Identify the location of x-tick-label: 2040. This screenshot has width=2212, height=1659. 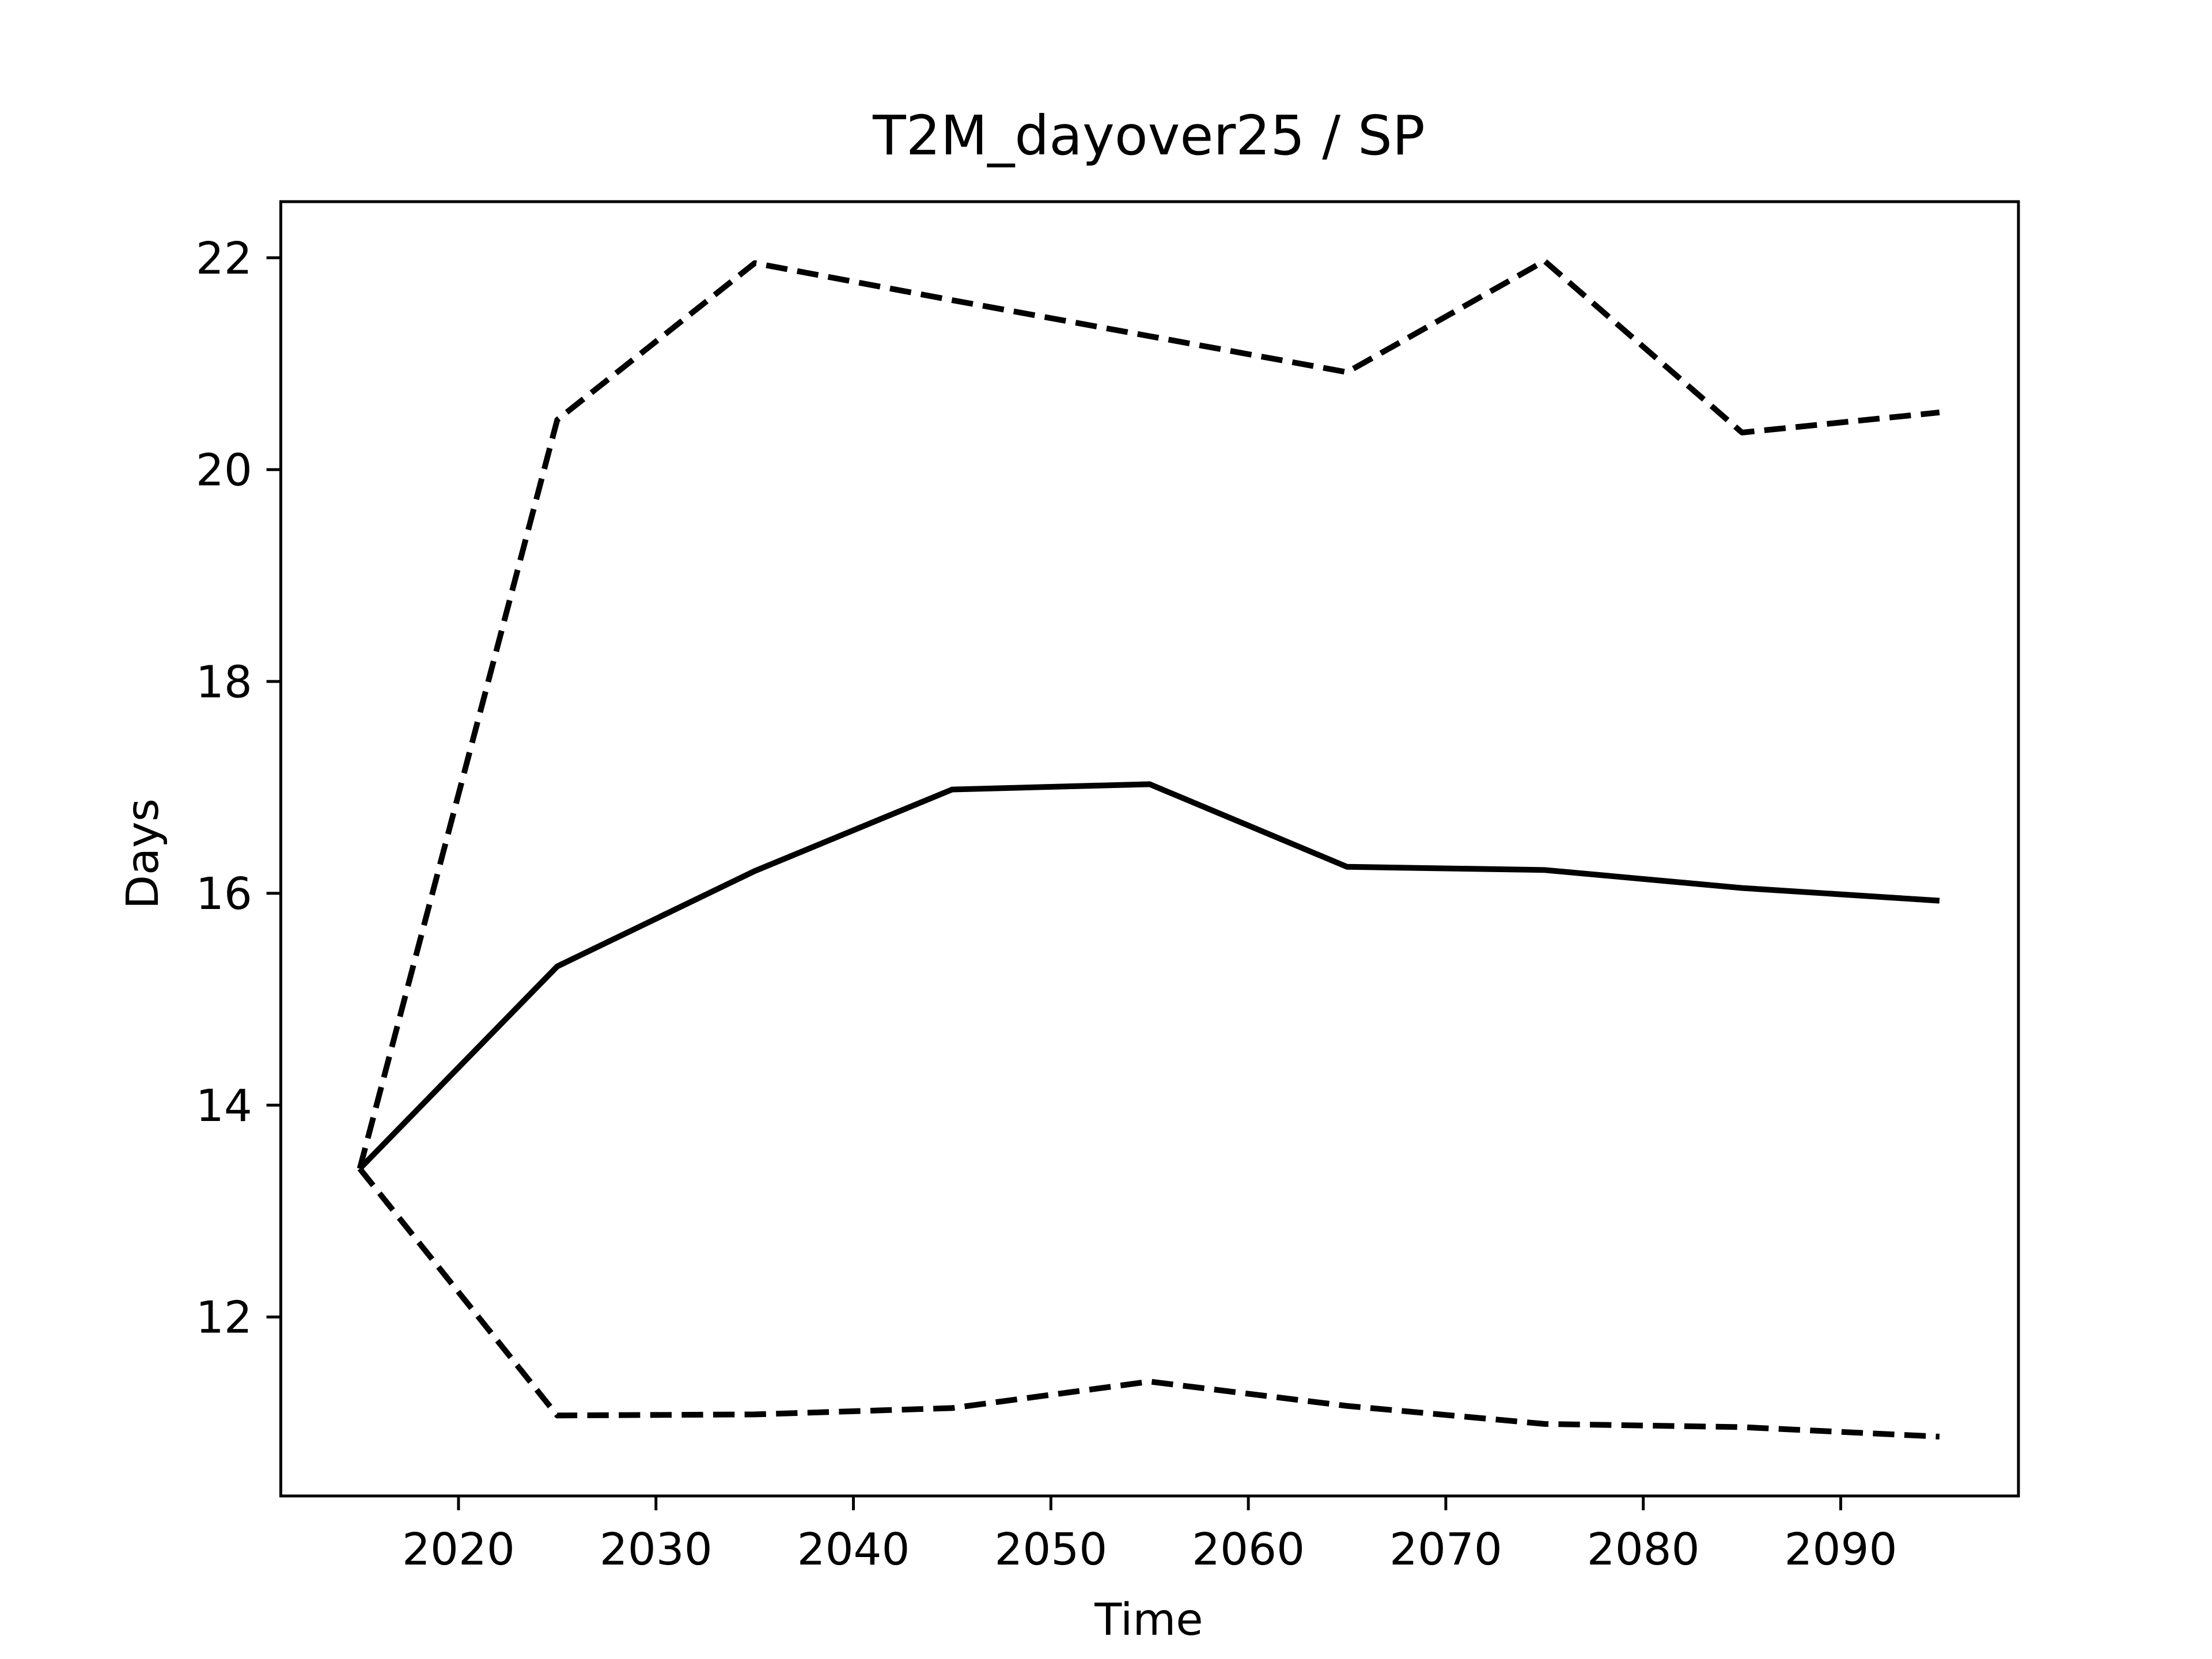
(853, 1549).